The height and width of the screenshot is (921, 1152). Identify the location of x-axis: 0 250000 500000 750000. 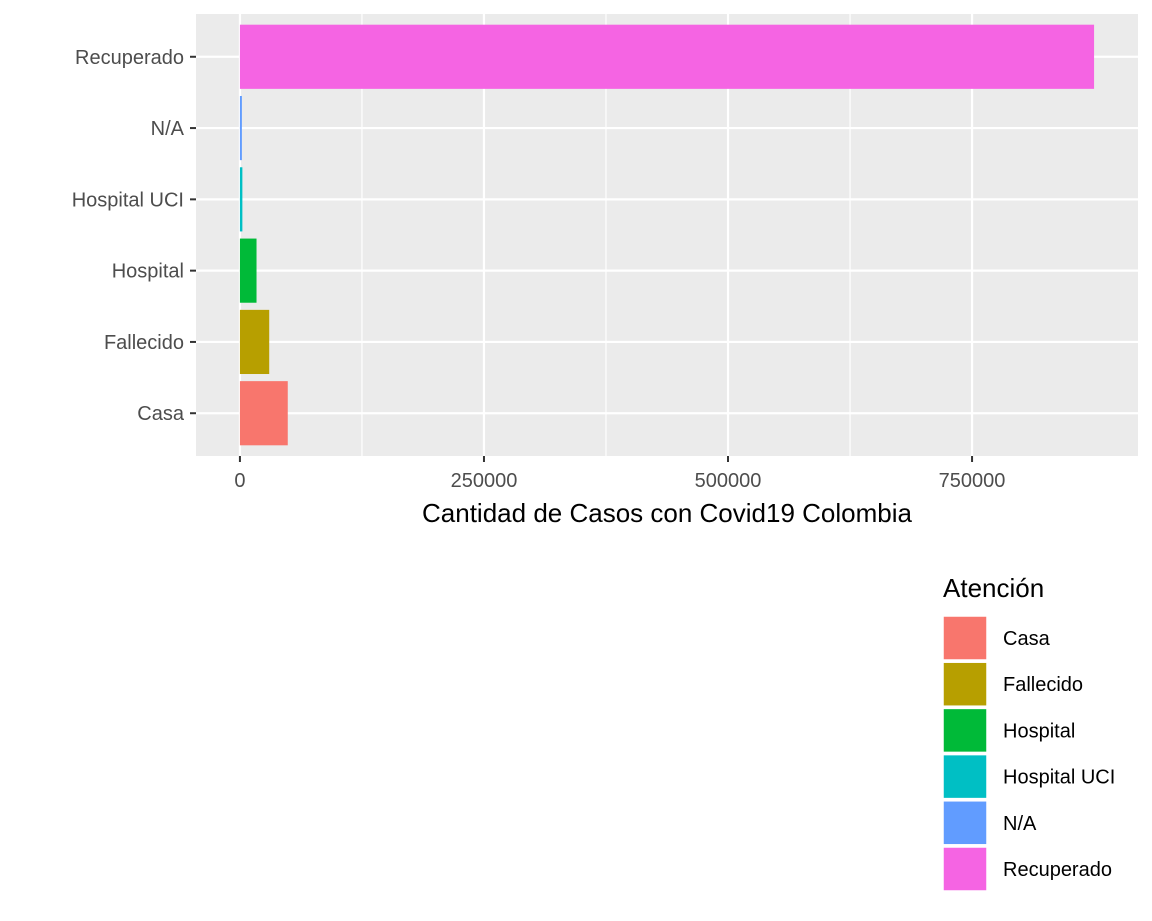
(619, 474).